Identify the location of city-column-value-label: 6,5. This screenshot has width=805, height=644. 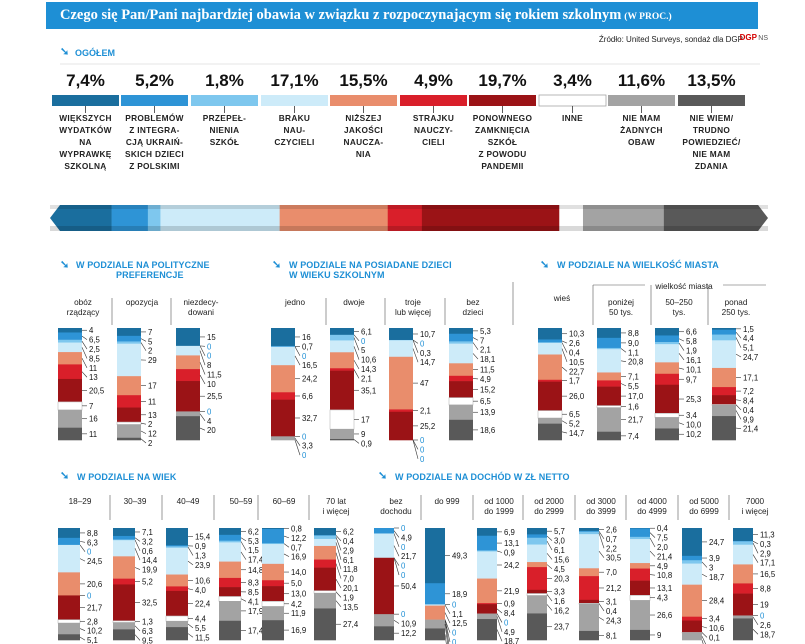
(575, 414).